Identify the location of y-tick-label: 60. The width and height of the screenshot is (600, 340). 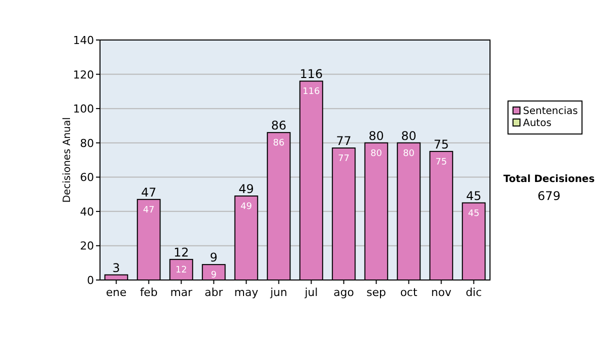
(87, 177).